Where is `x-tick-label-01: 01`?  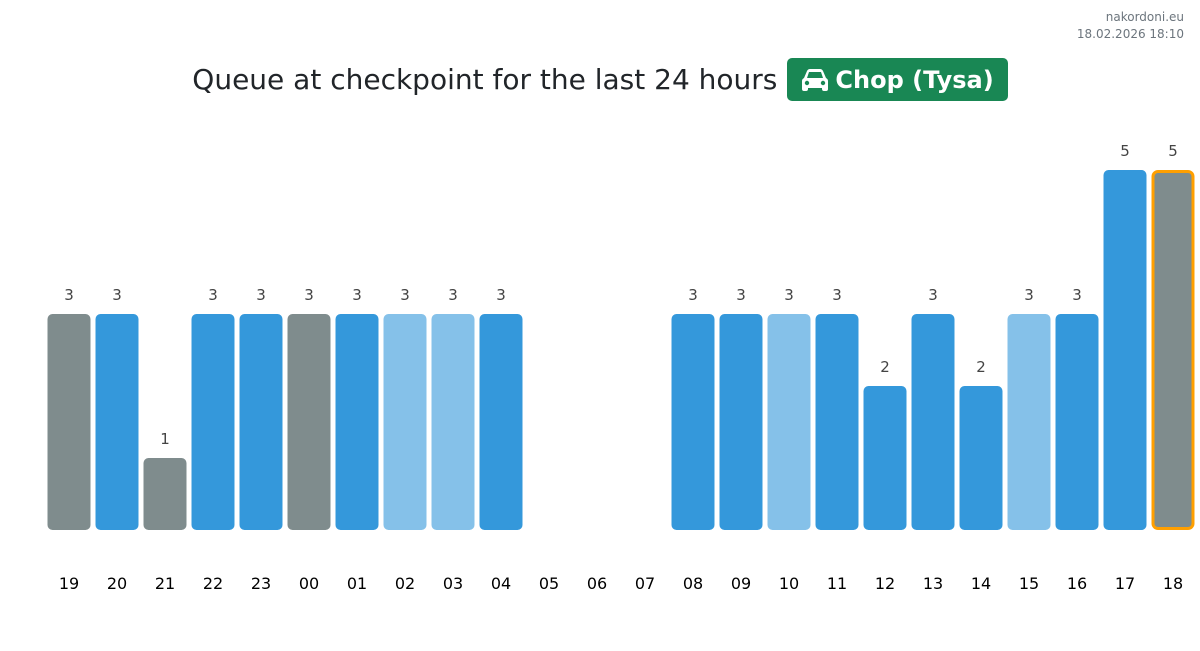
x-tick-label-01: 01 is located at coordinates (357, 583).